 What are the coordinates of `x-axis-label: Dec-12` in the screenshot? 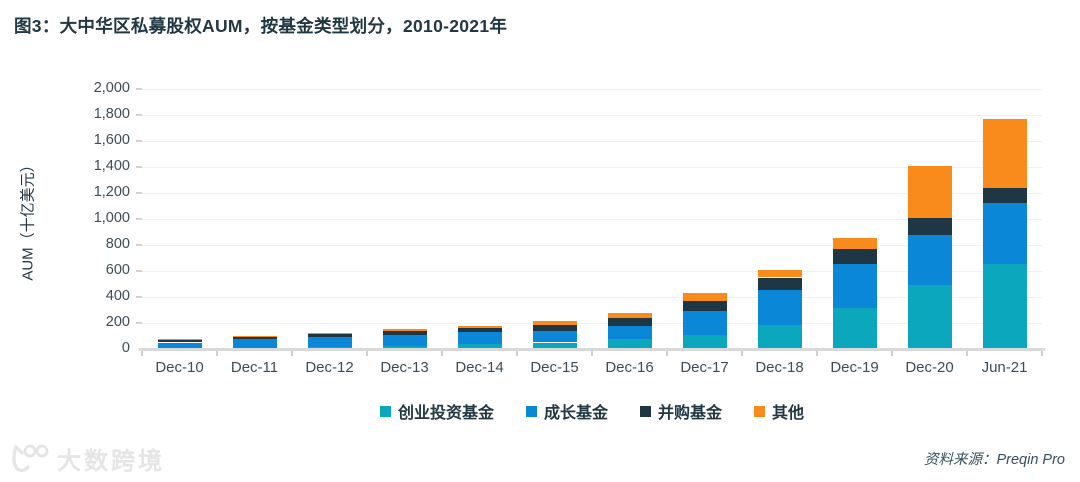 It's located at (329, 367).